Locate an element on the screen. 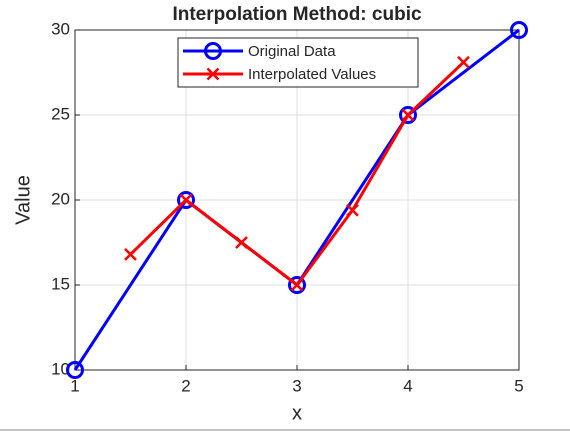 This screenshot has width=570, height=435. legend-label: Original Data is located at coordinates (292, 51).